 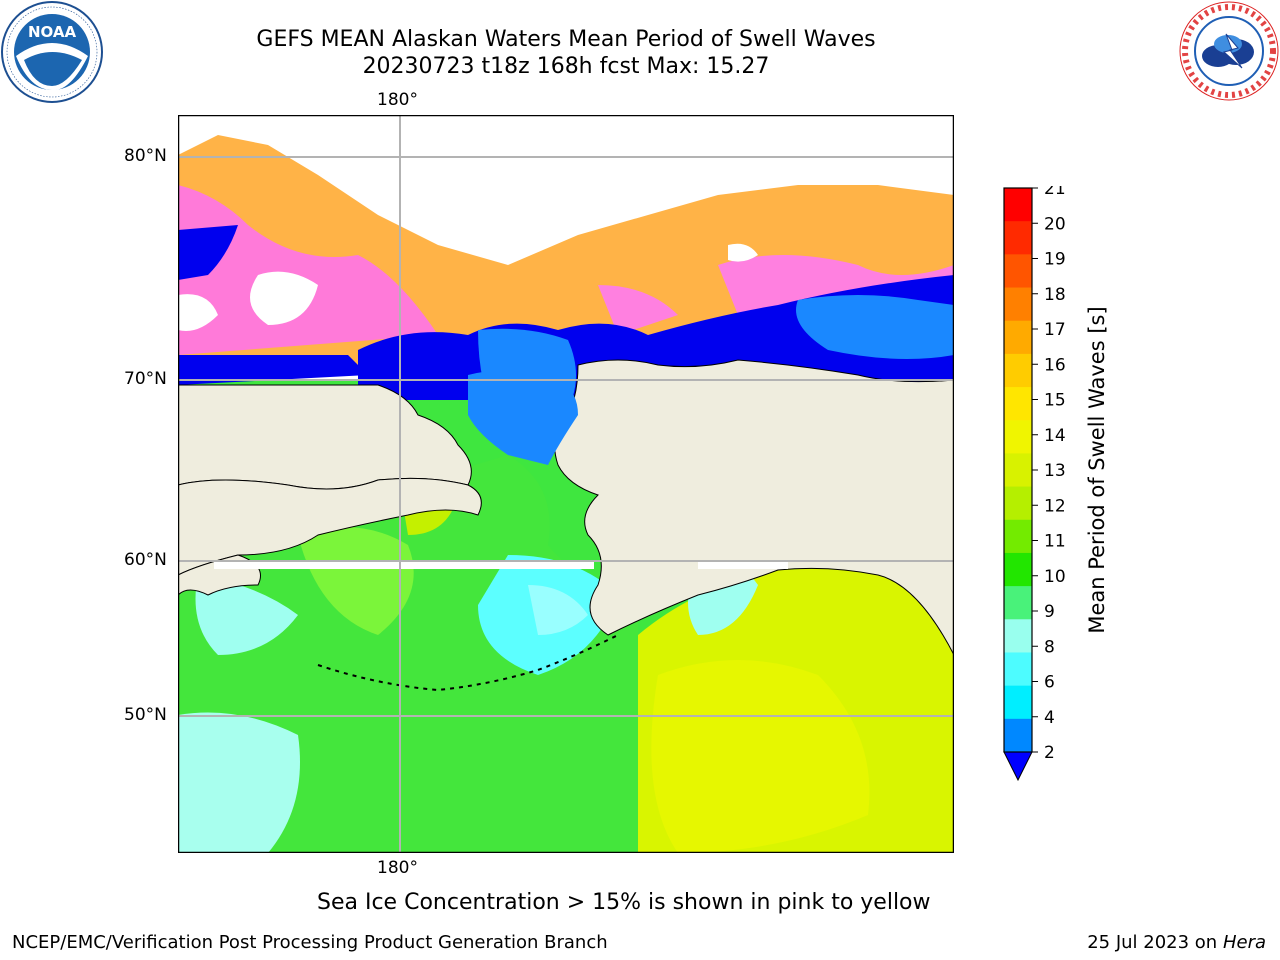 I want to click on footer-date-text: 25 Jul 2023 on, so click(x=1155, y=942).